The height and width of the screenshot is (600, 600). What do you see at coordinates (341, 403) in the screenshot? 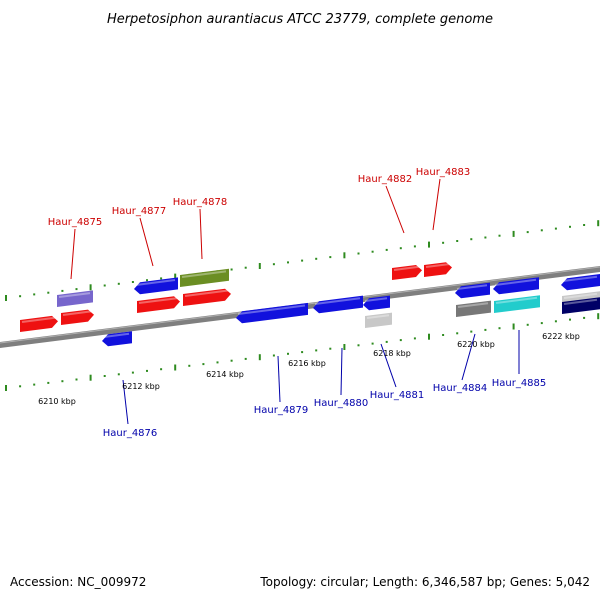
I see `gene-label-haur-4880: Haur_4880` at bounding box center [341, 403].